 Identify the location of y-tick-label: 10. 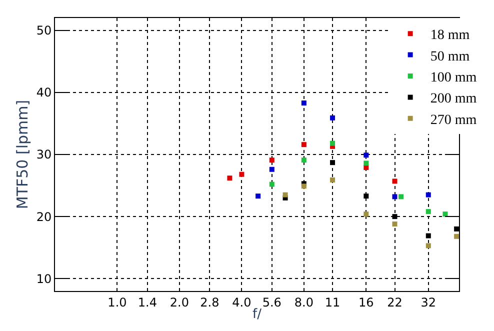
(44, 279).